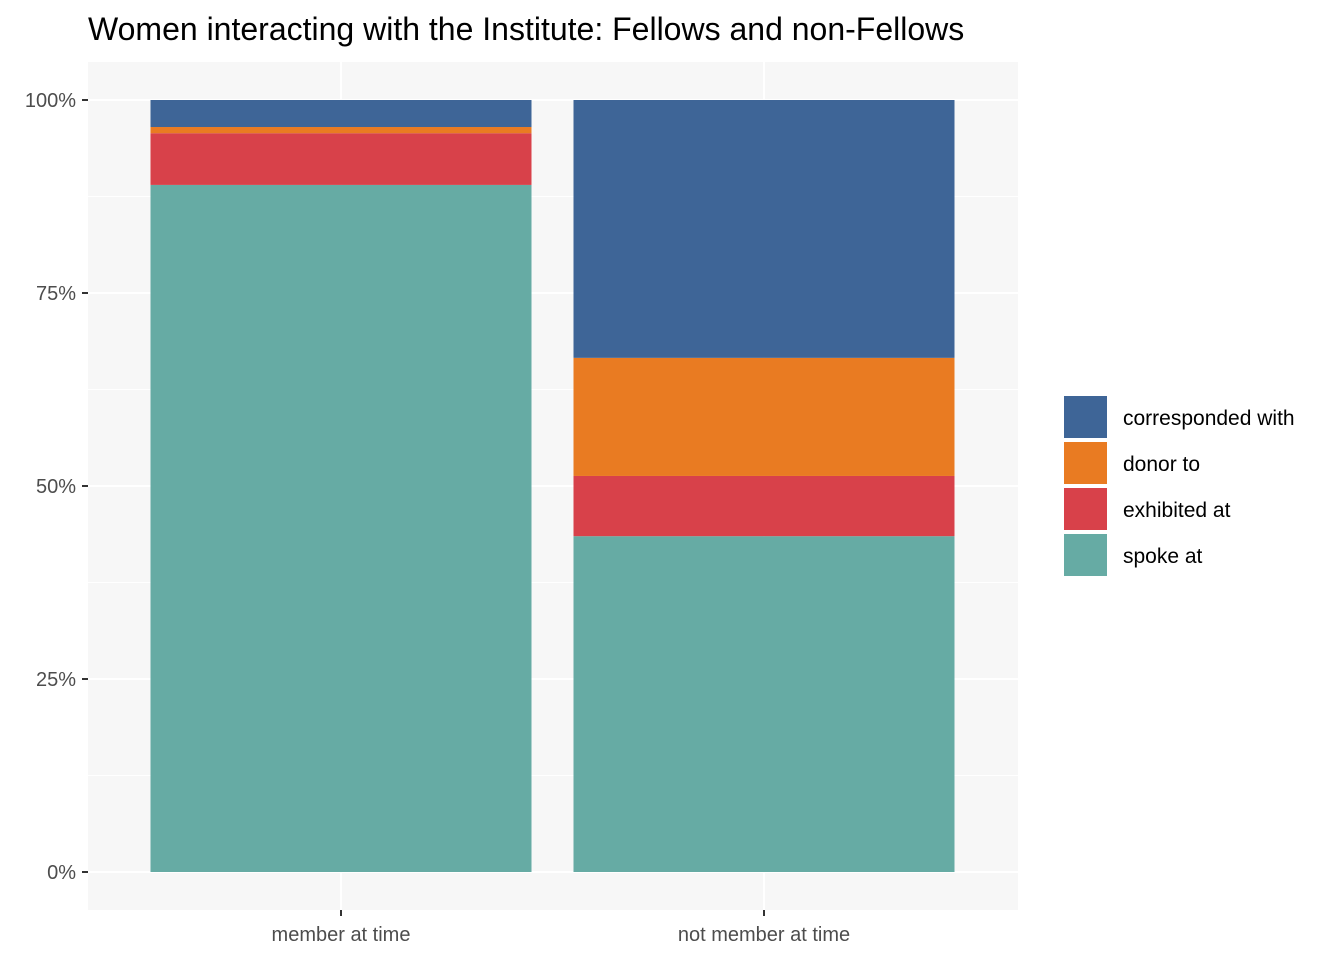 The height and width of the screenshot is (960, 1344). What do you see at coordinates (1085, 463) in the screenshot?
I see `legend-key-donor-to` at bounding box center [1085, 463].